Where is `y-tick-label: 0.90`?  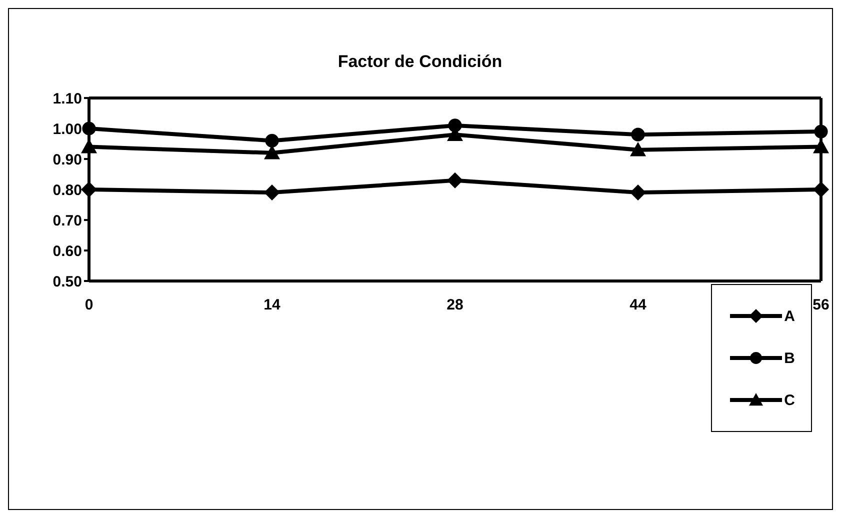 y-tick-label: 0.90 is located at coordinates (67, 159).